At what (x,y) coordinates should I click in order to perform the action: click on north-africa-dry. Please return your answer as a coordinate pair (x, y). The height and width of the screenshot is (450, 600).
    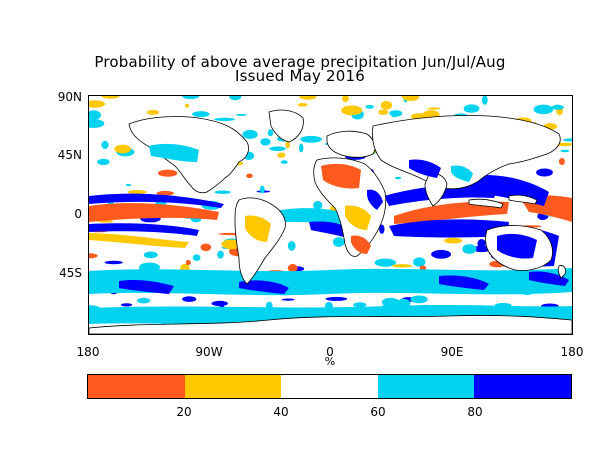
    Looking at the image, I should click on (341, 176).